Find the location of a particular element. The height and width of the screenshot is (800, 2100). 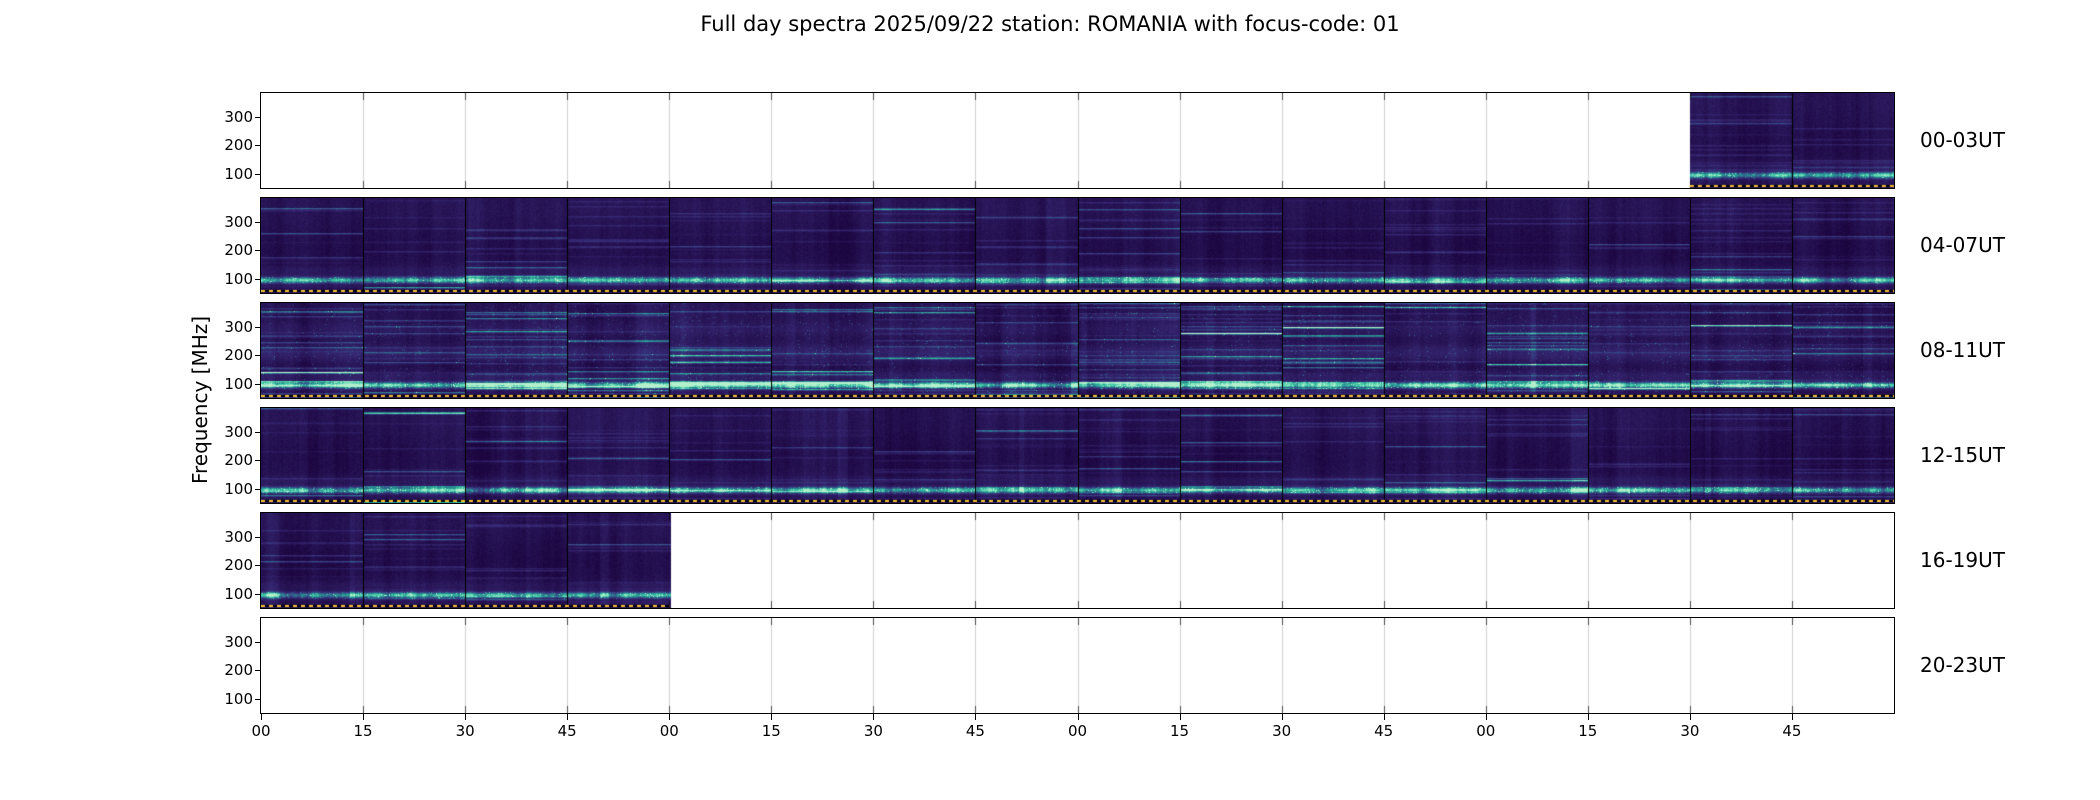

spectrogram-row-00-03UT is located at coordinates (1077, 140).